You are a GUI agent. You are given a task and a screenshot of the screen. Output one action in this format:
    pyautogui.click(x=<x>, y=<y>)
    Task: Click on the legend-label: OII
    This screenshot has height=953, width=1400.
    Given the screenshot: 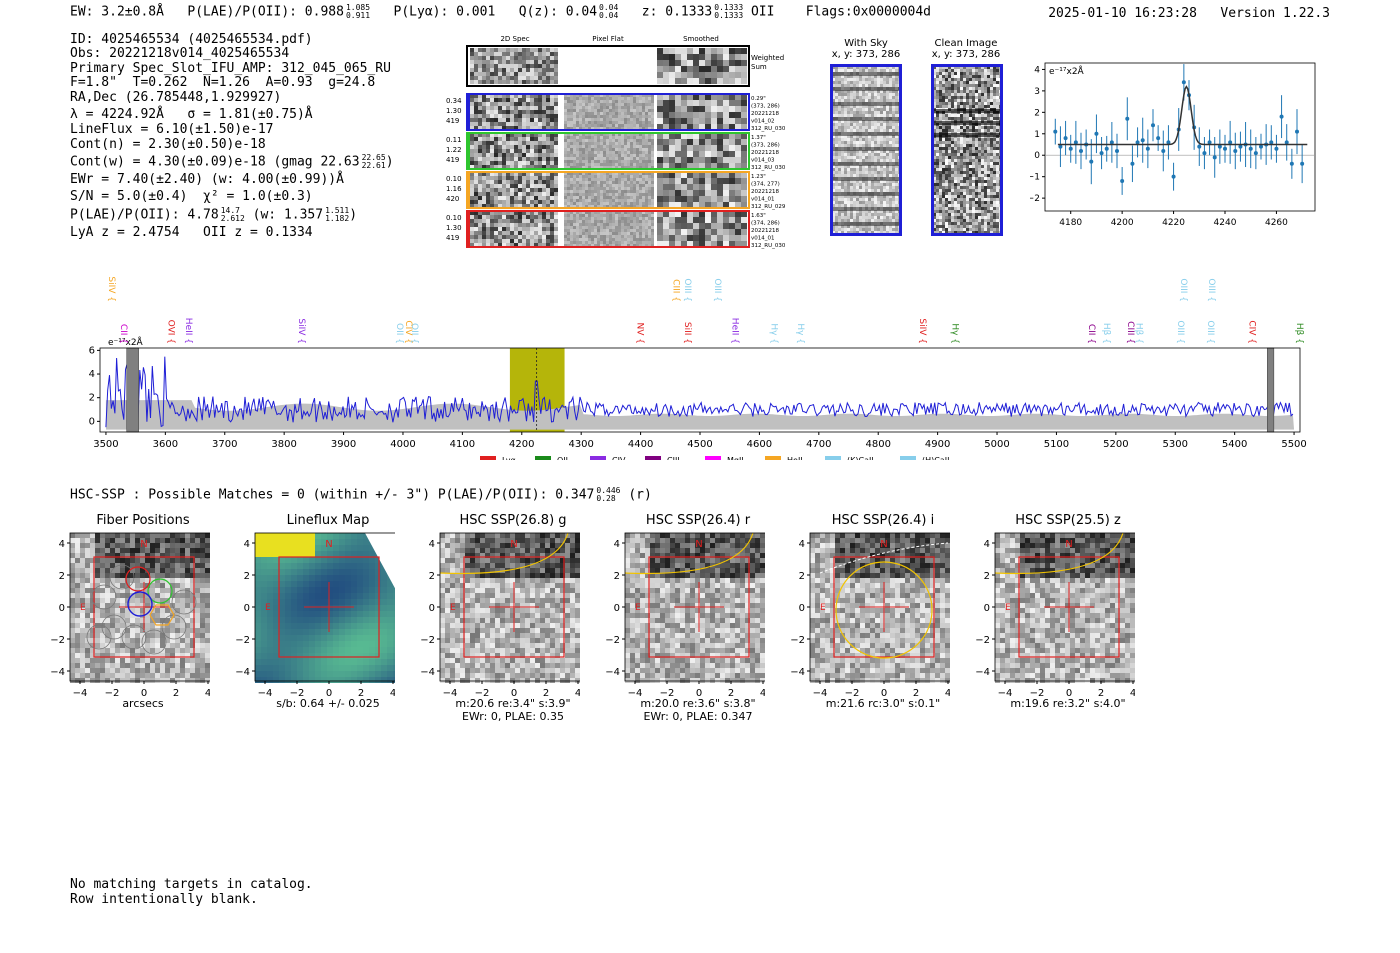 What is the action you would take?
    pyautogui.click(x=562, y=458)
    